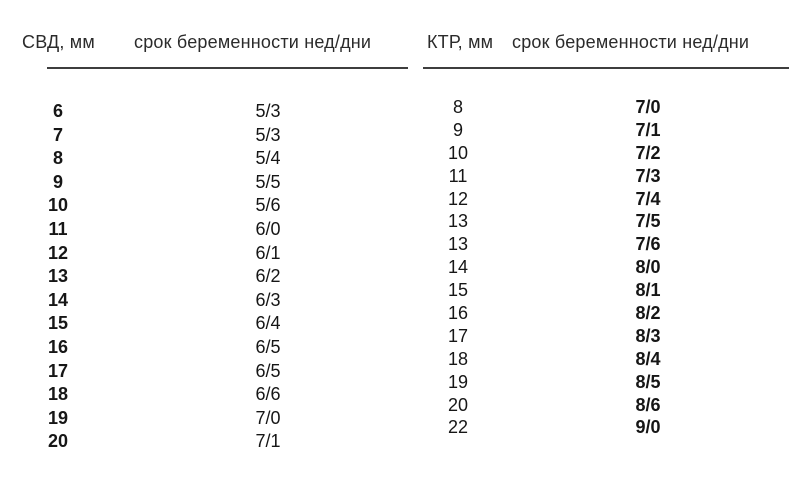 The height and width of the screenshot is (478, 808). Describe the element at coordinates (57, 181) in the screenshot. I see `svd-mm-value: 9` at that location.